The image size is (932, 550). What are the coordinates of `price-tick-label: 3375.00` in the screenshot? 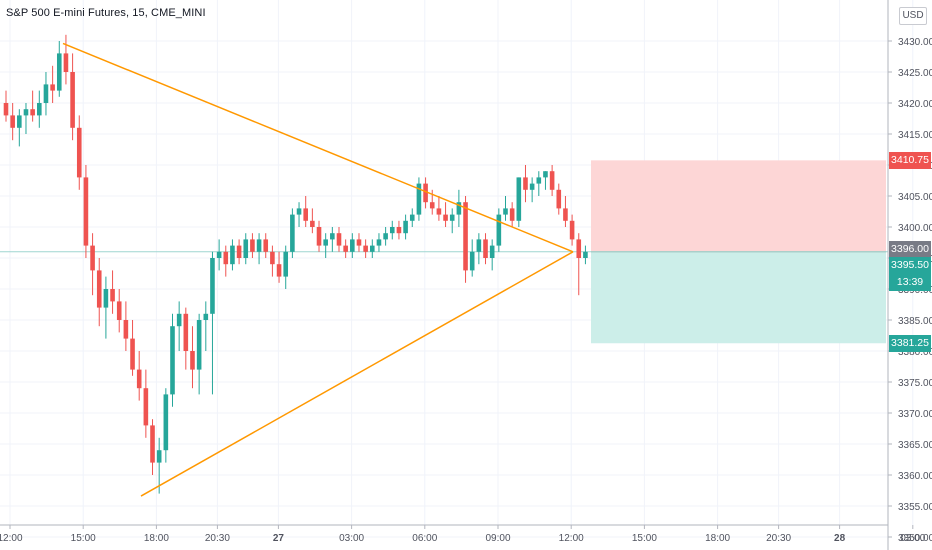 It's located at (915, 383).